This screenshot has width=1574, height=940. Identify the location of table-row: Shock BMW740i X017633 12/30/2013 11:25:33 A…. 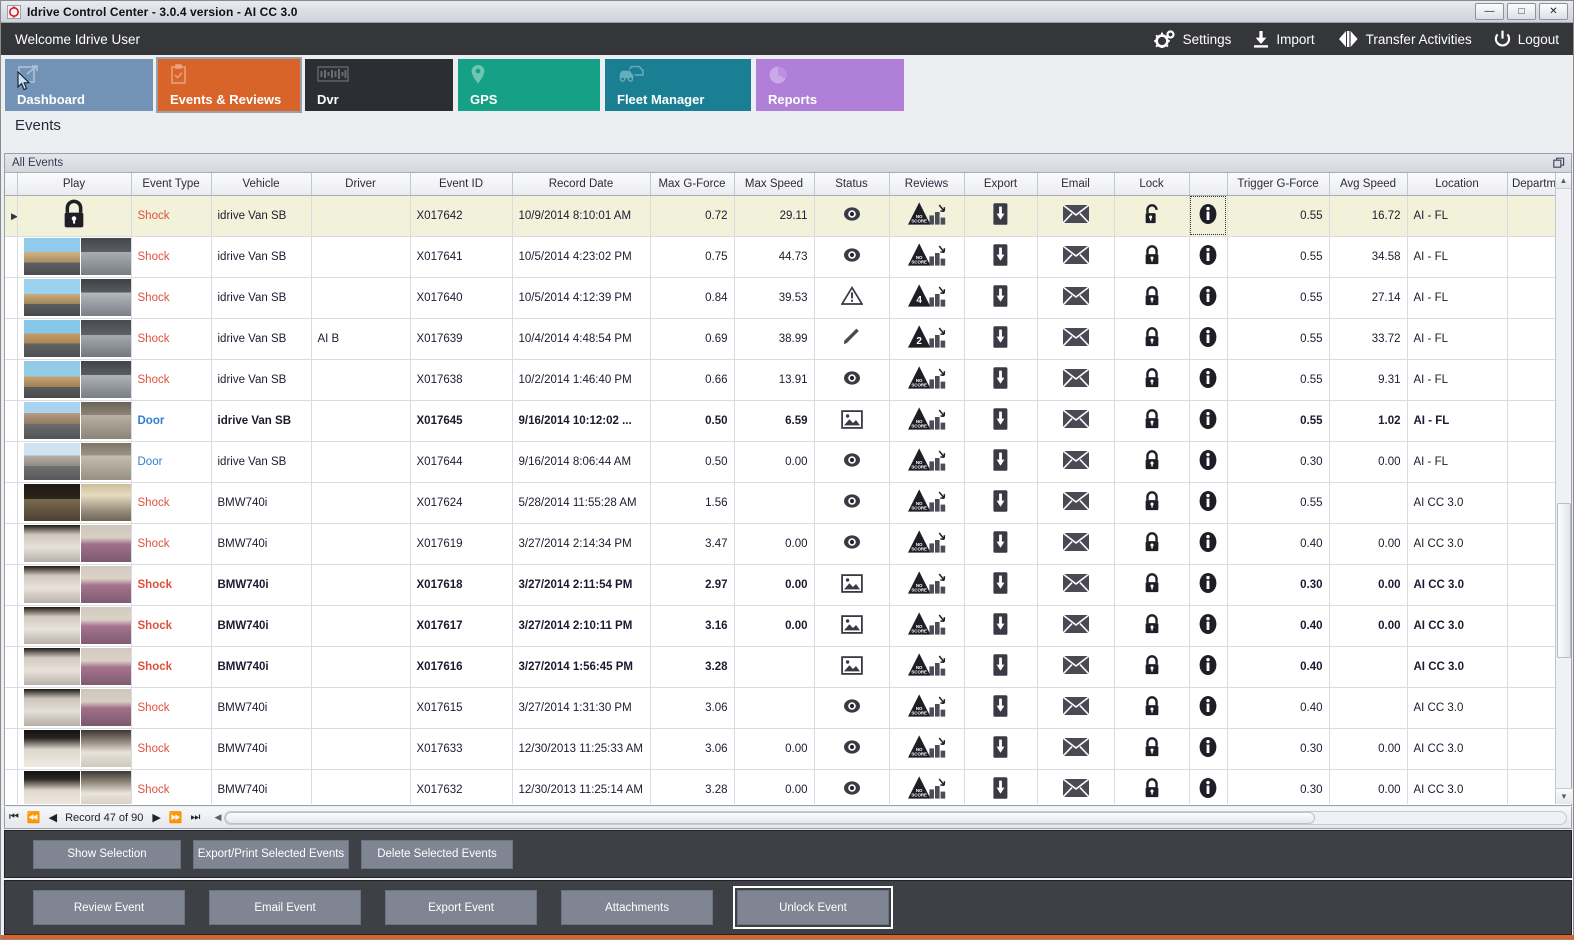
(788, 749).